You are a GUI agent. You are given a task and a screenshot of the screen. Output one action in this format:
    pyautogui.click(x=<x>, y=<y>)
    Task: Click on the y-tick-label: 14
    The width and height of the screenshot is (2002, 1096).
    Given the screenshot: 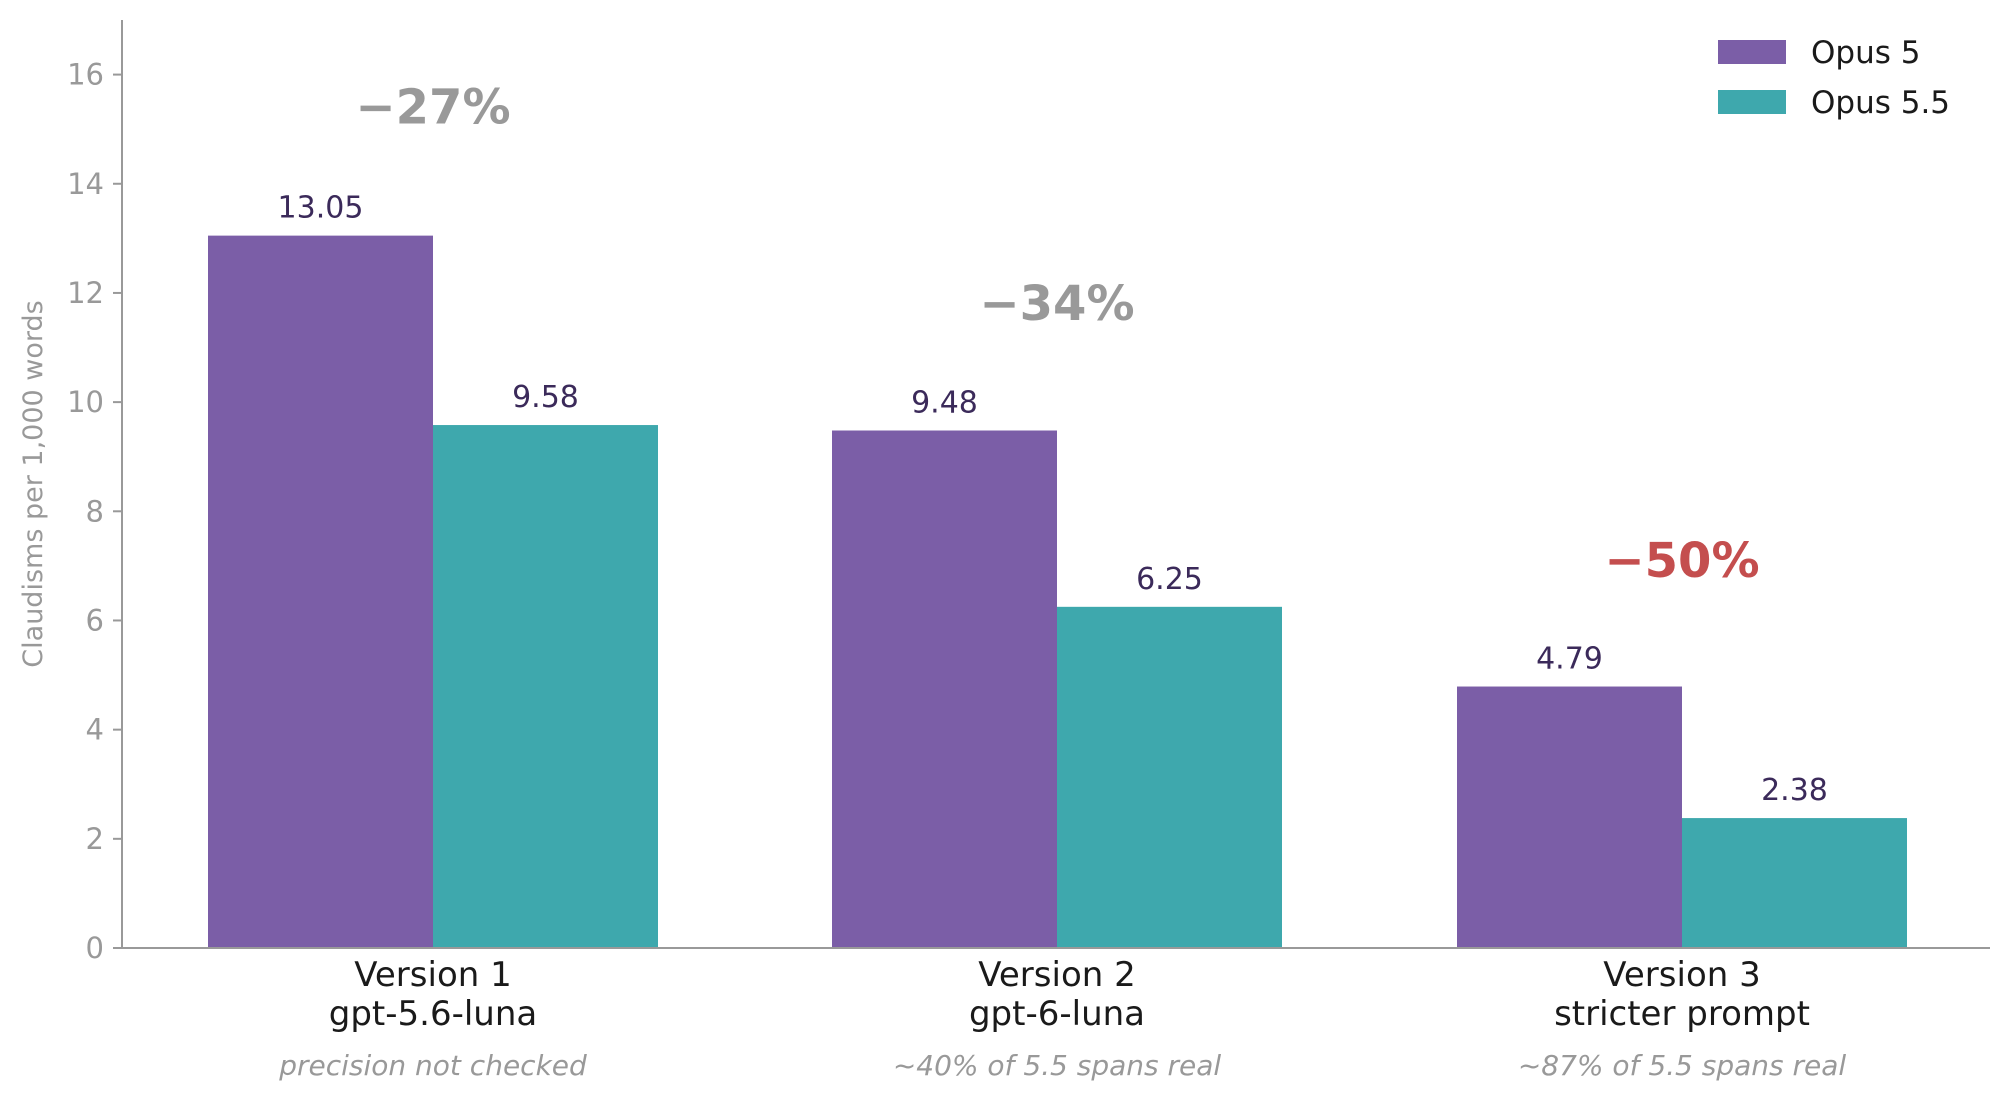 What is the action you would take?
    pyautogui.click(x=85, y=184)
    